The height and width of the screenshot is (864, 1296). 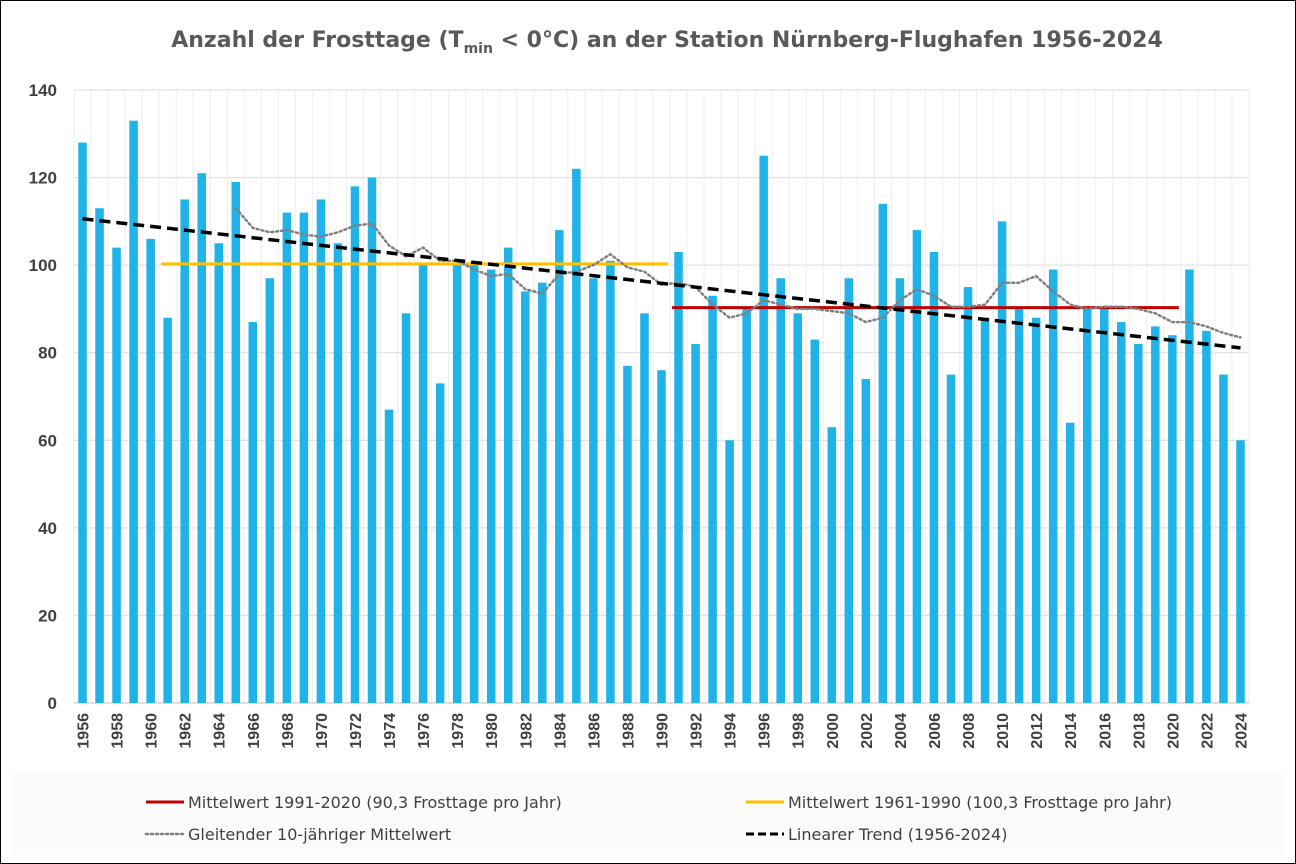 I want to click on bar-1984, so click(x=559, y=466).